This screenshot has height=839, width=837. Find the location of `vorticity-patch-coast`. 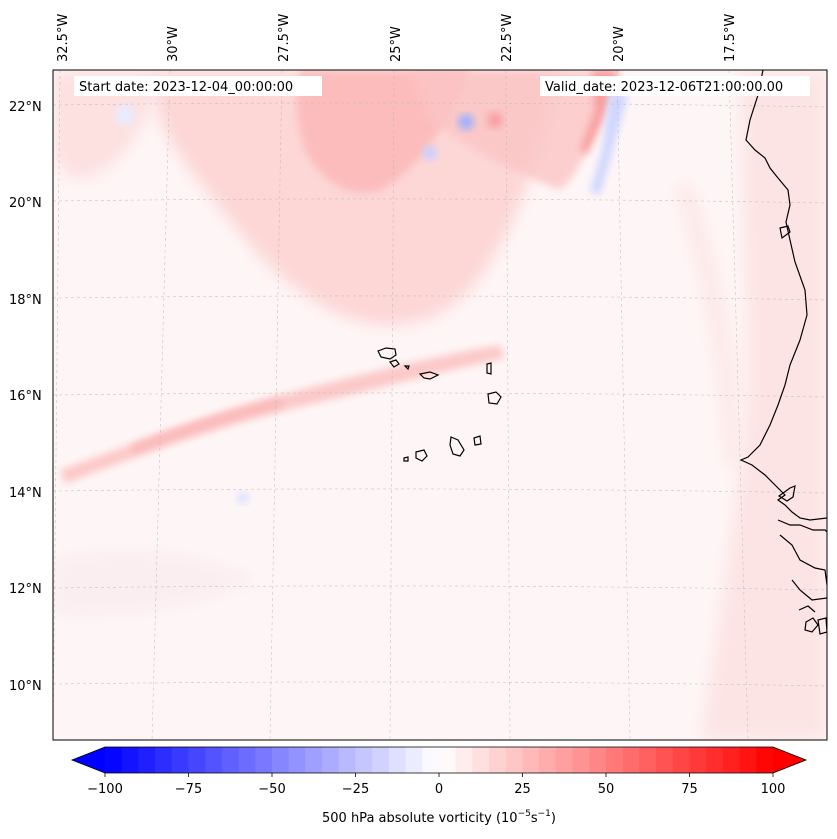

vorticity-patch-coast is located at coordinates (763, 405).